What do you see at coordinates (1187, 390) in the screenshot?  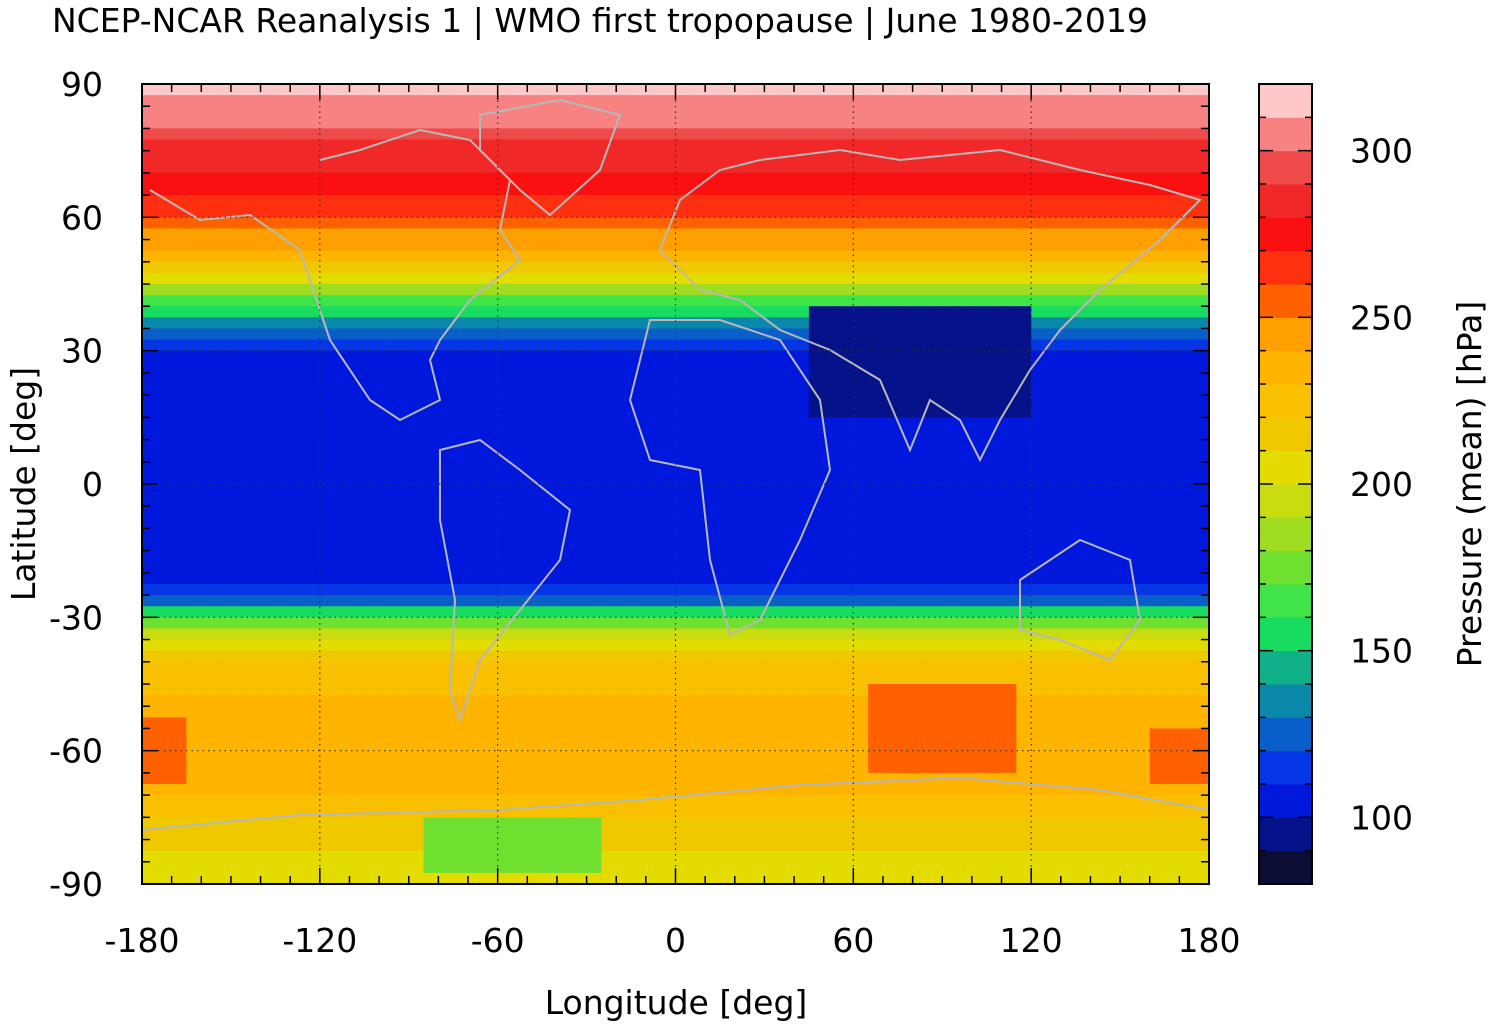 I see `heatmap-cell-2014` at bounding box center [1187, 390].